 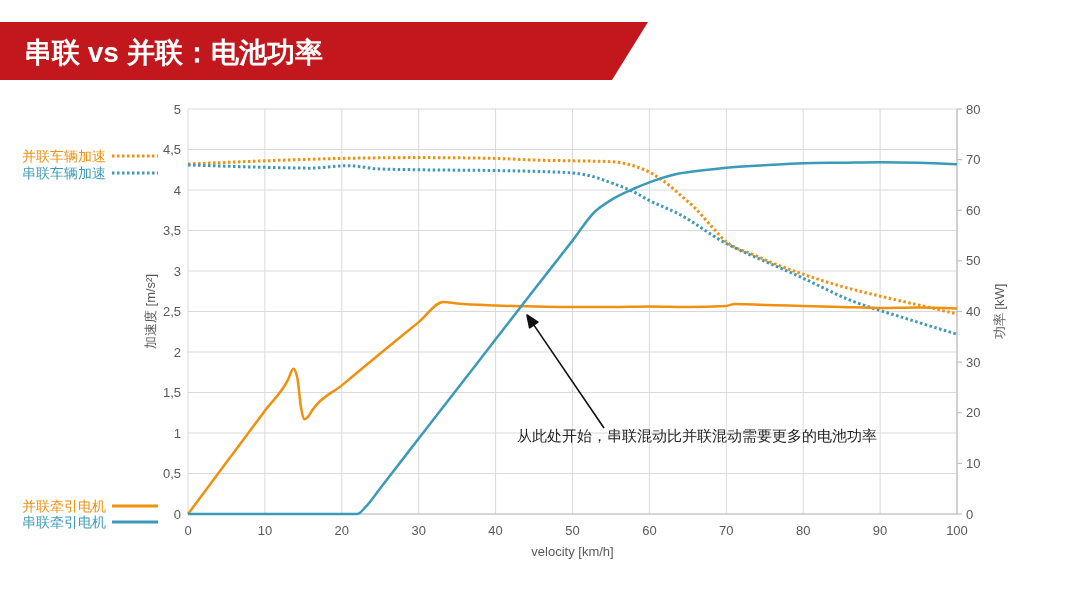 What do you see at coordinates (973, 463) in the screenshot?
I see `y2-tick-label: 10` at bounding box center [973, 463].